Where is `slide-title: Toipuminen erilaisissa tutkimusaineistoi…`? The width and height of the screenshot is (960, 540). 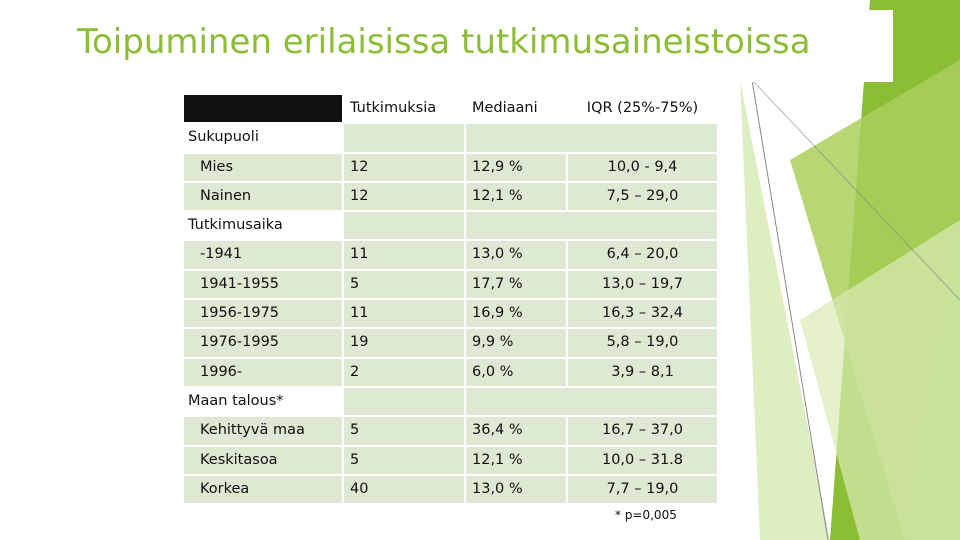
slide-title: Toipuminen erilaisissa tutkimusaineistoi… is located at coordinates (444, 42).